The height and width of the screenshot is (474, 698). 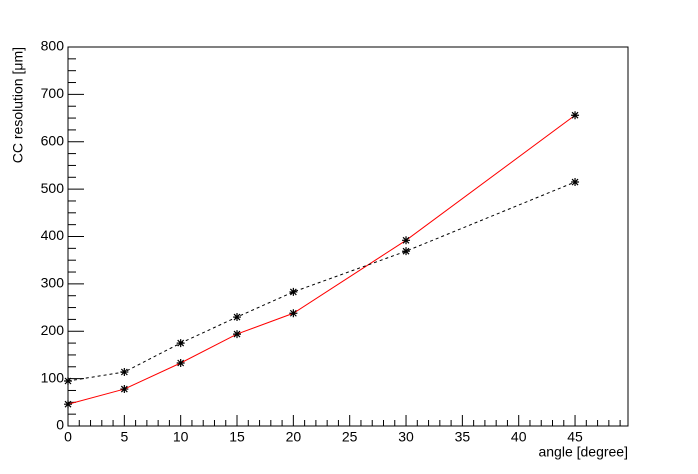 What do you see at coordinates (519, 437) in the screenshot?
I see `x-tick-label: 40` at bounding box center [519, 437].